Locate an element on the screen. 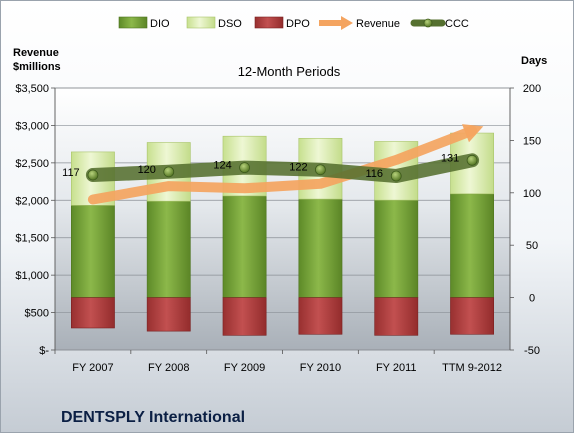  x-tick-label: FY 2008 is located at coordinates (168, 368).